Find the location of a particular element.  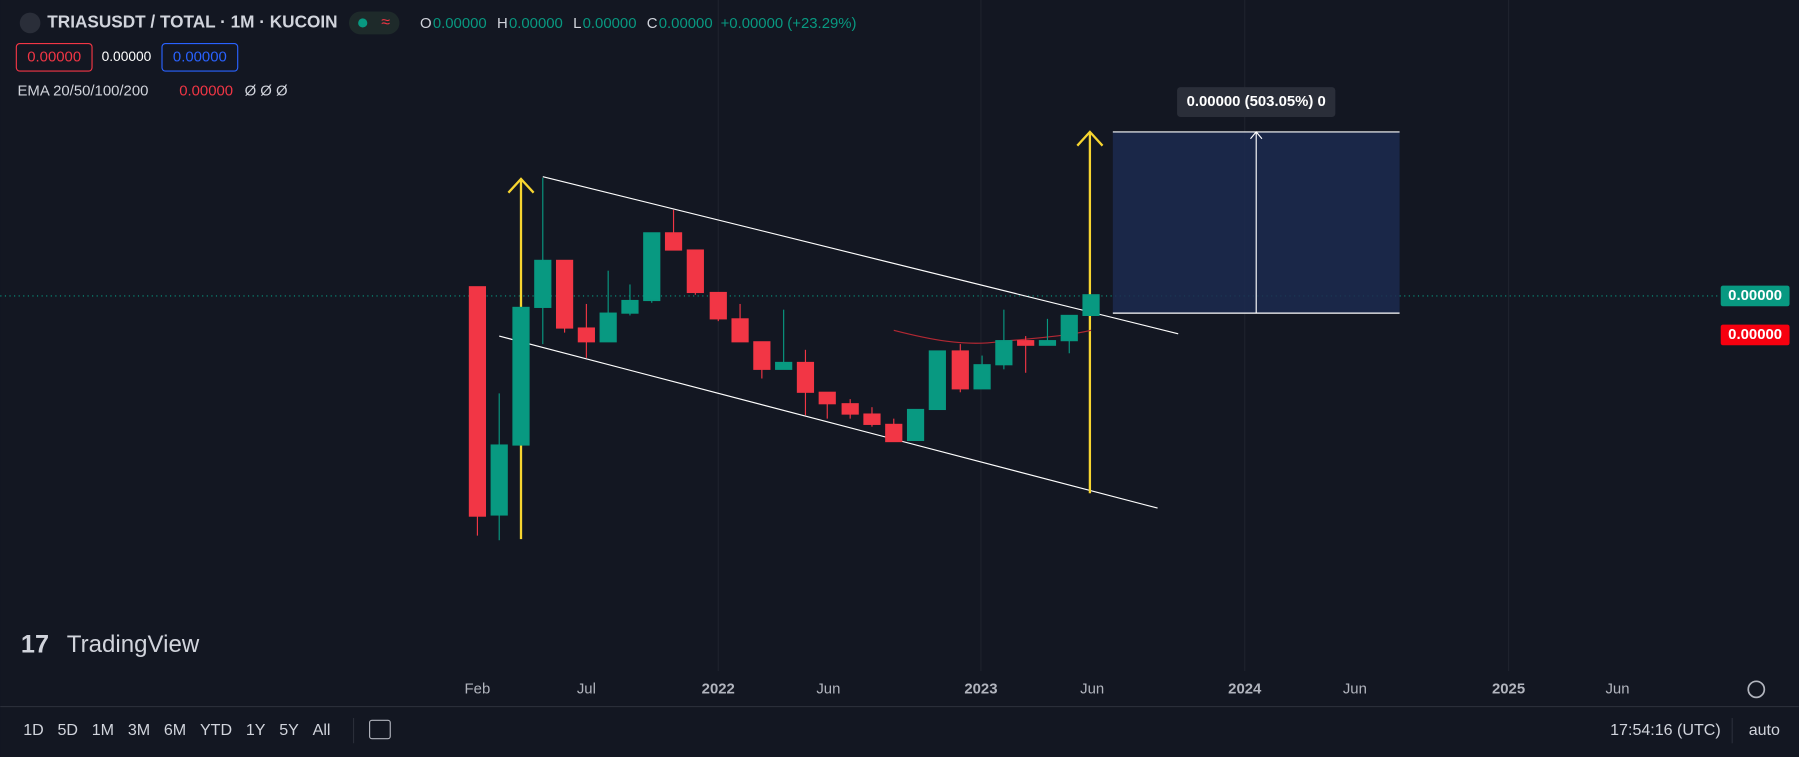

indicator-value: 0.00000 is located at coordinates (206, 92).